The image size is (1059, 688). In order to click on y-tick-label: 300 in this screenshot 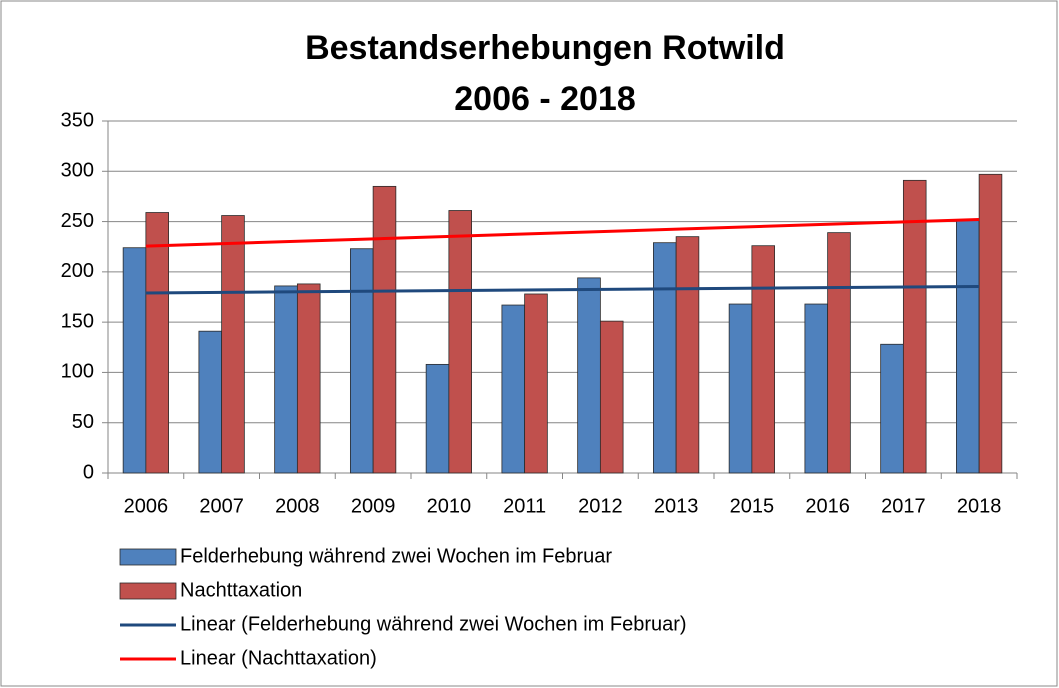, I will do `click(77, 171)`.